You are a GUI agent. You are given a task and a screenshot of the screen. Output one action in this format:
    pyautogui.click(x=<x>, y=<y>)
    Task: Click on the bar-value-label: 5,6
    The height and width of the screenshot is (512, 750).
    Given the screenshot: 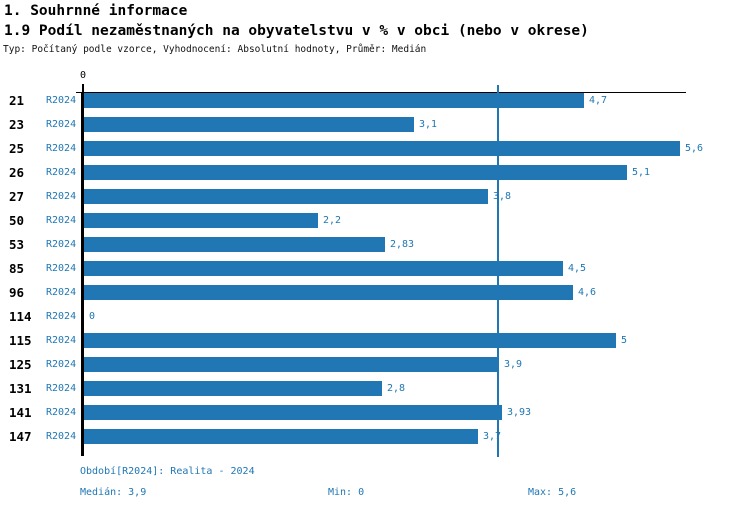 What is the action you would take?
    pyautogui.click(x=694, y=148)
    